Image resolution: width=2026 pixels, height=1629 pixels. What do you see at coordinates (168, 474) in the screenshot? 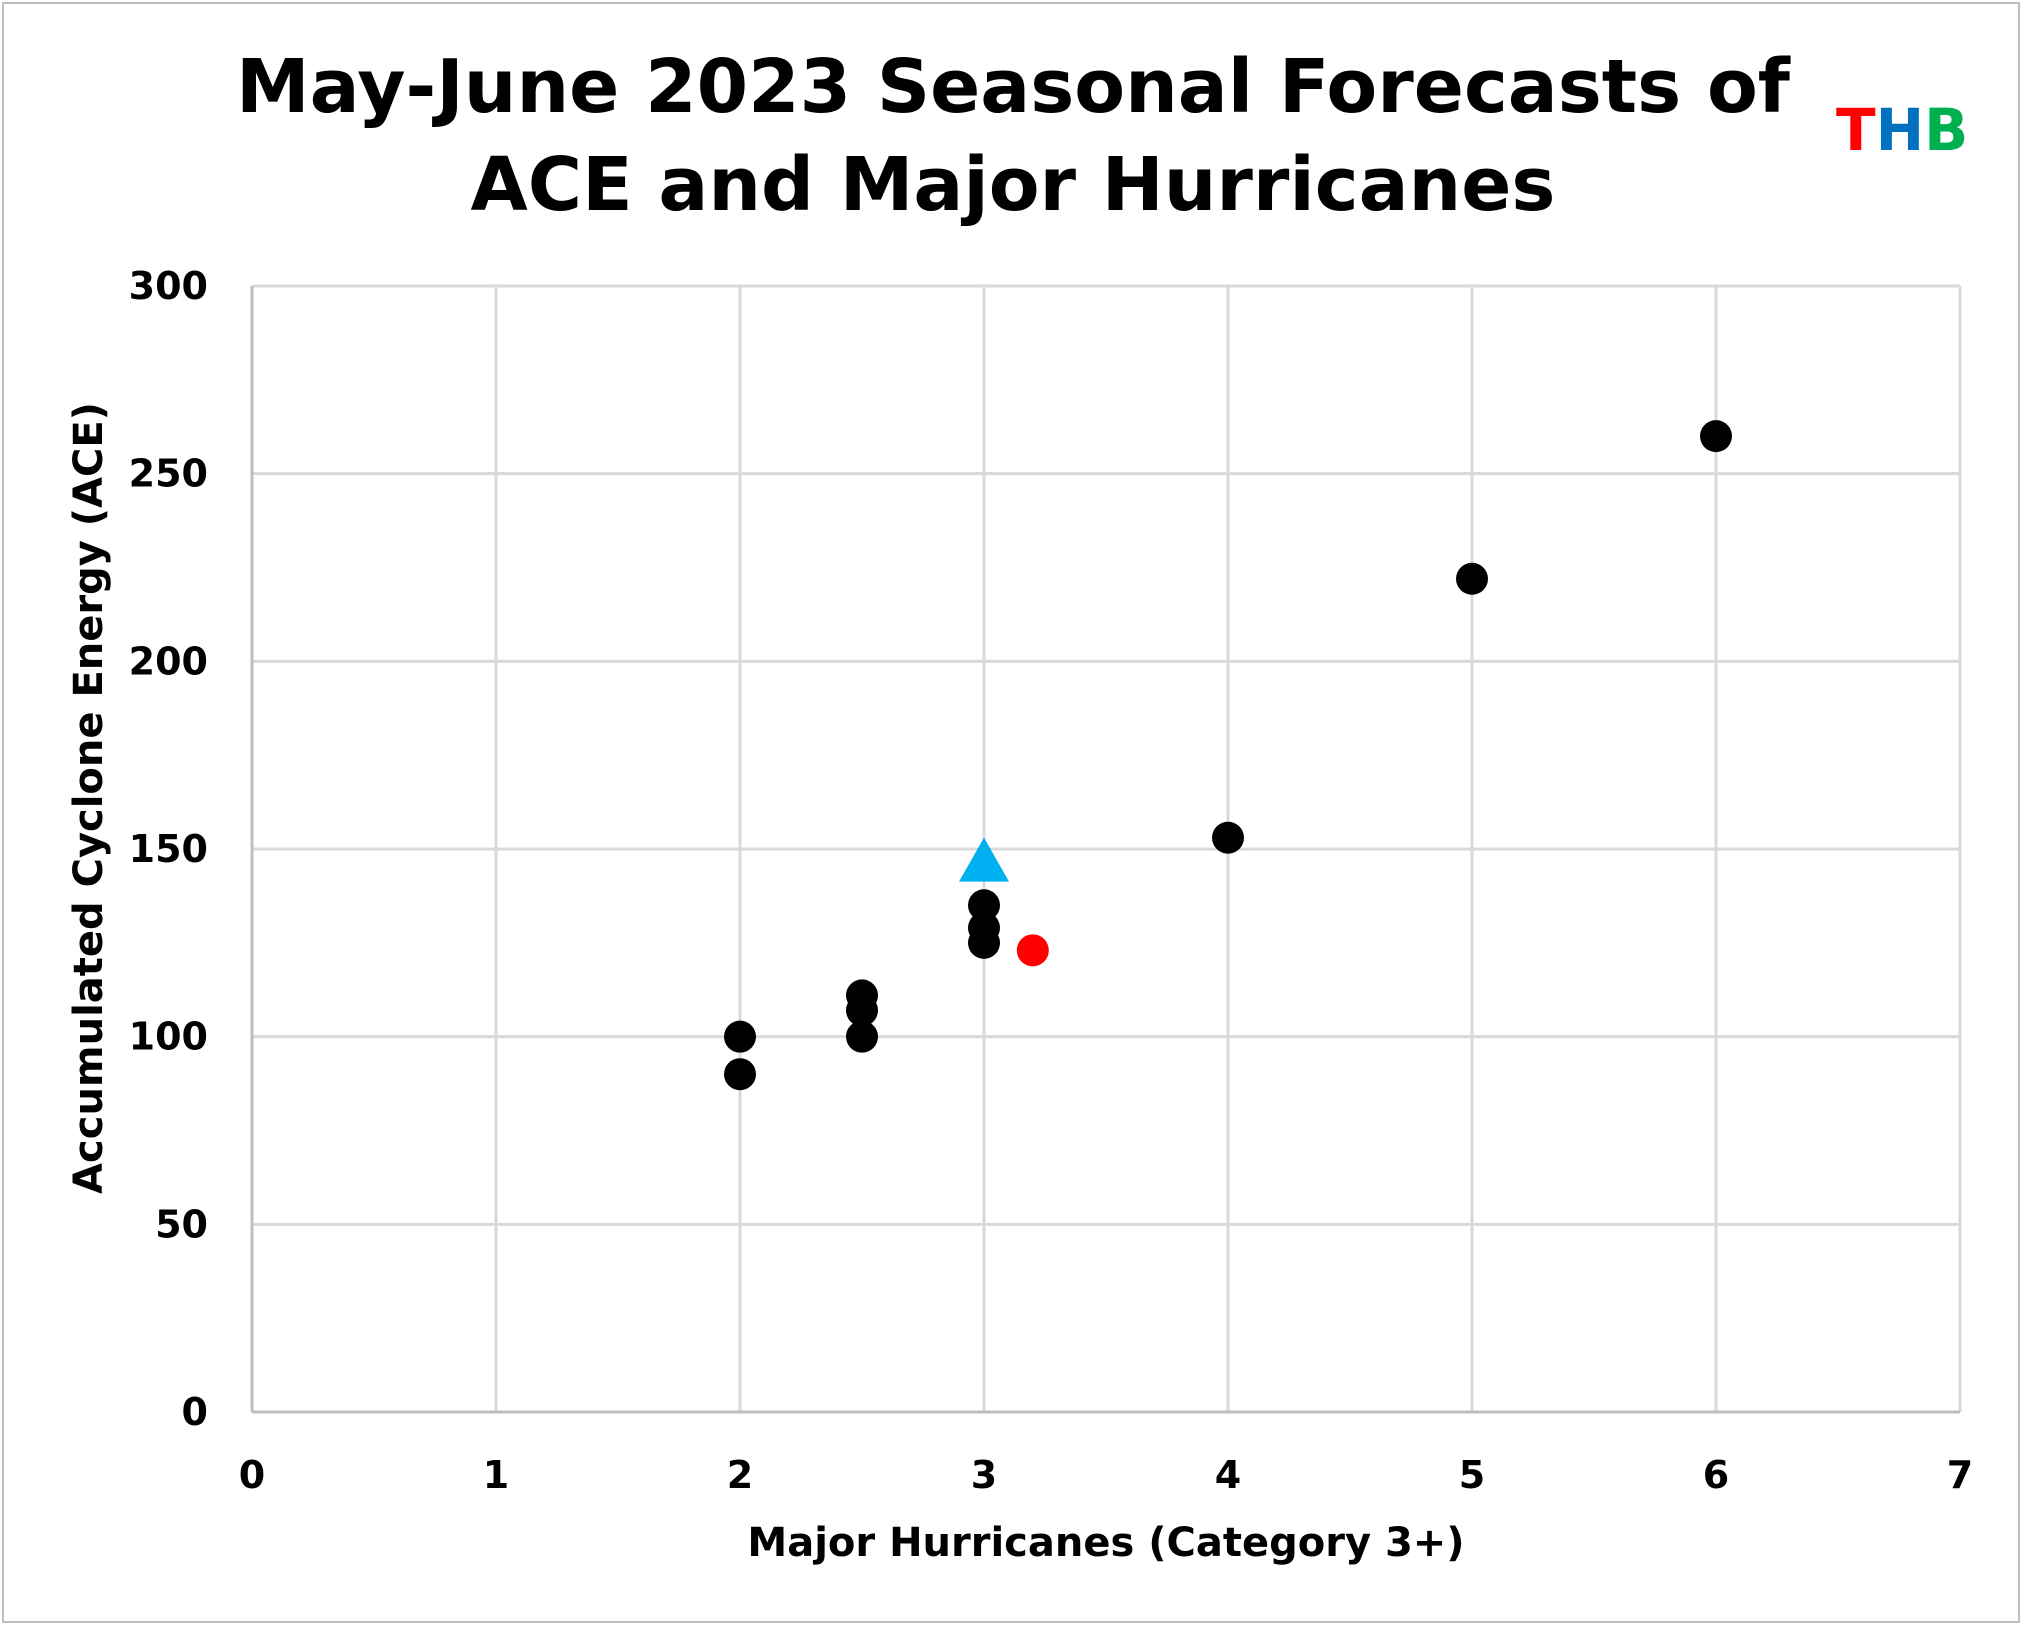
I see `y-tick-label-250: 250` at bounding box center [168, 474].